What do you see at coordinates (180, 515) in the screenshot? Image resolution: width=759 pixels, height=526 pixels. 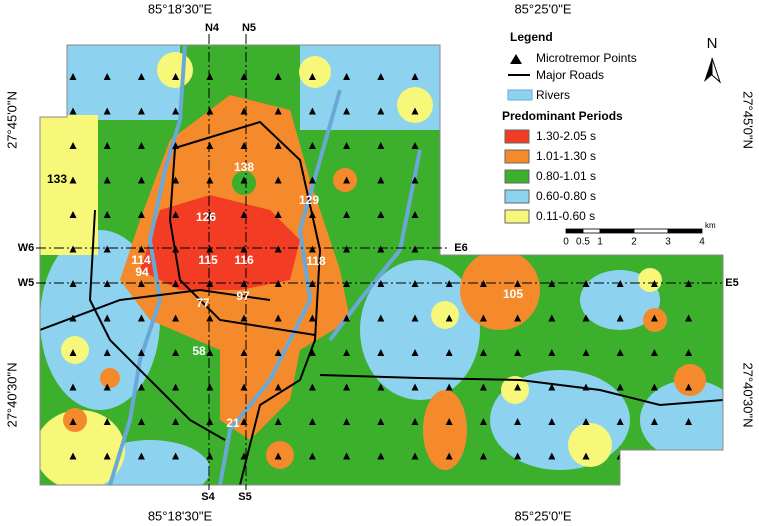 I see `coordinate-label: 85°18'30"E` at bounding box center [180, 515].